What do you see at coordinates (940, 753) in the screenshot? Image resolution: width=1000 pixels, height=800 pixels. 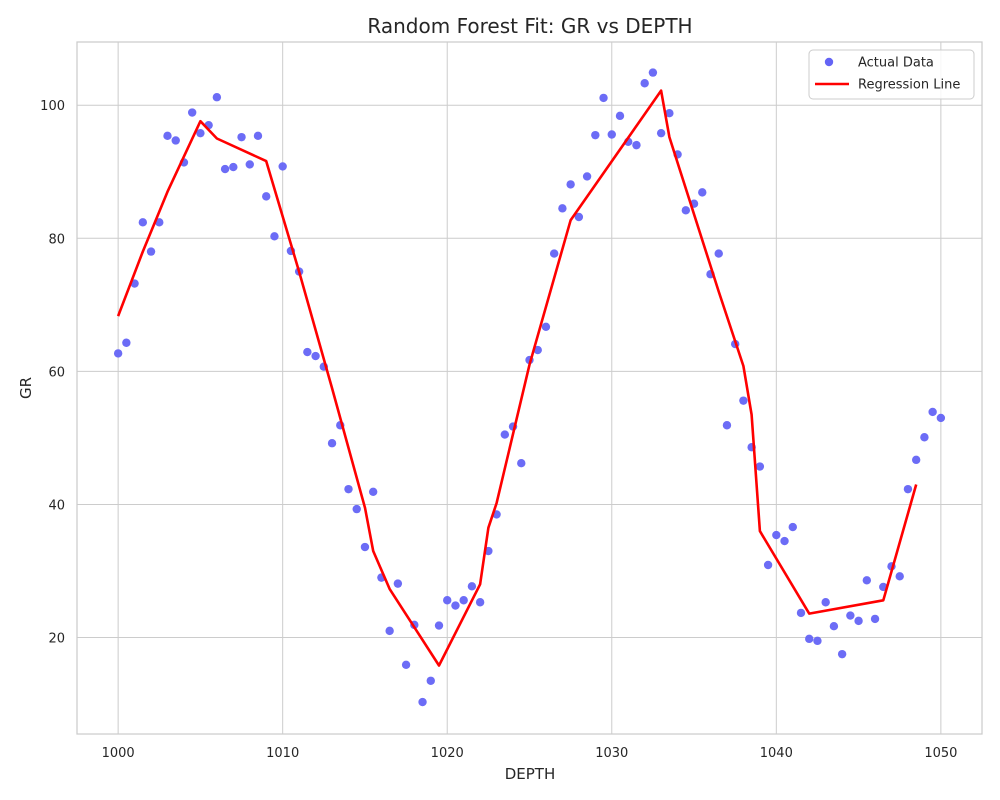 I see `x-tick-label: 1050` at bounding box center [940, 753].